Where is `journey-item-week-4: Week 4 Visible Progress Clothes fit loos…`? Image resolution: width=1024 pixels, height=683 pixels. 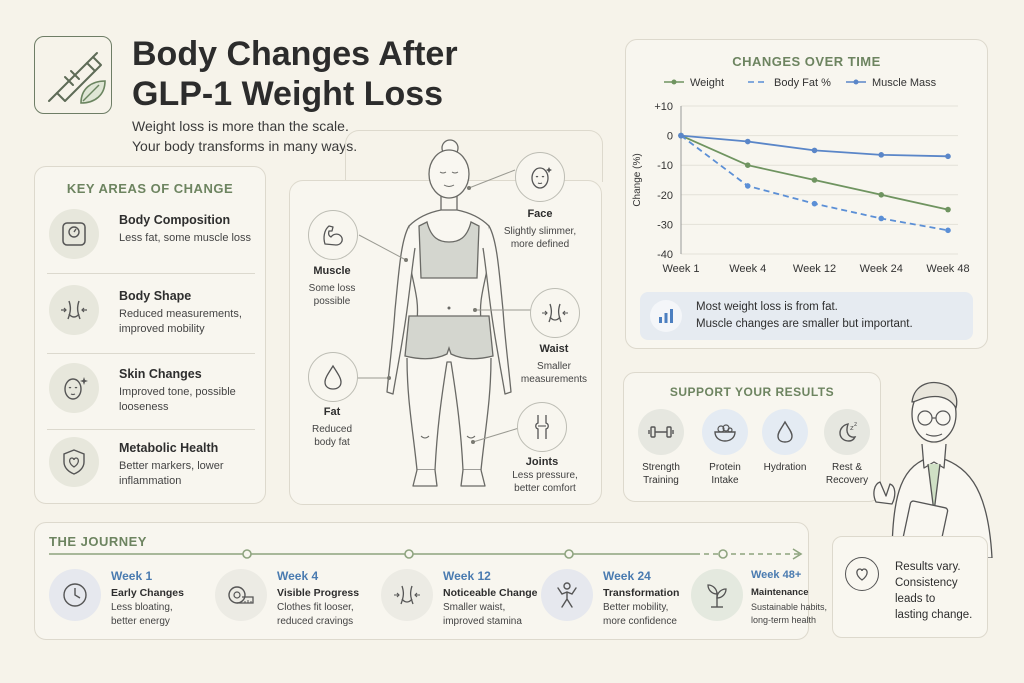 journey-item-week-4: Week 4 Visible Progress Clothes fit loos… is located at coordinates (295, 600).